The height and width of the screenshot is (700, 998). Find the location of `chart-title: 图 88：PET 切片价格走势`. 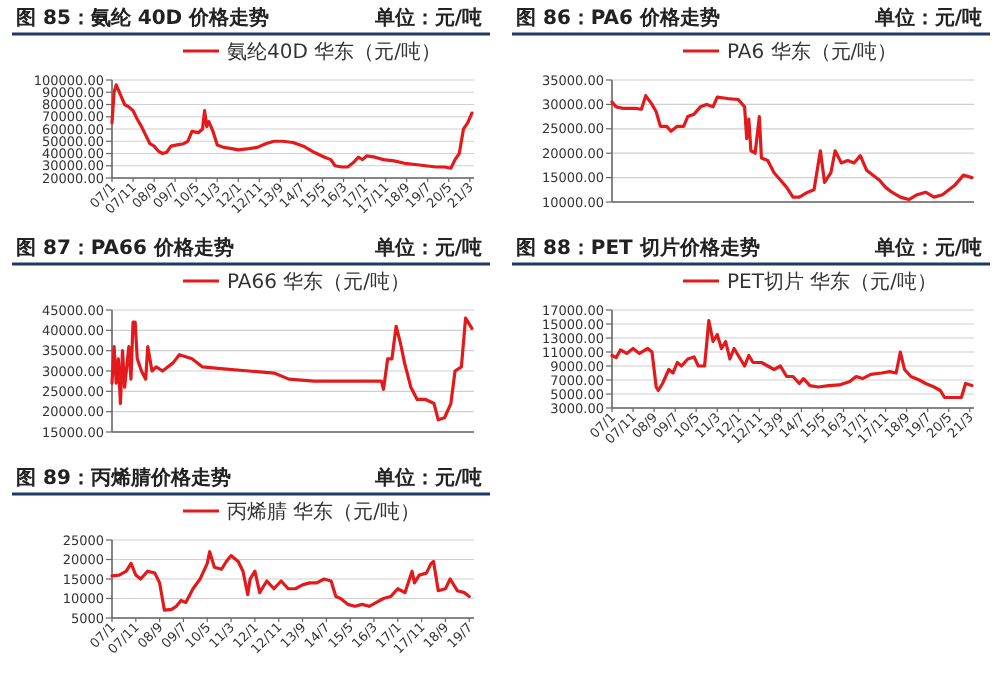

chart-title: 图 88：PET 切片价格走势 is located at coordinates (638, 248).